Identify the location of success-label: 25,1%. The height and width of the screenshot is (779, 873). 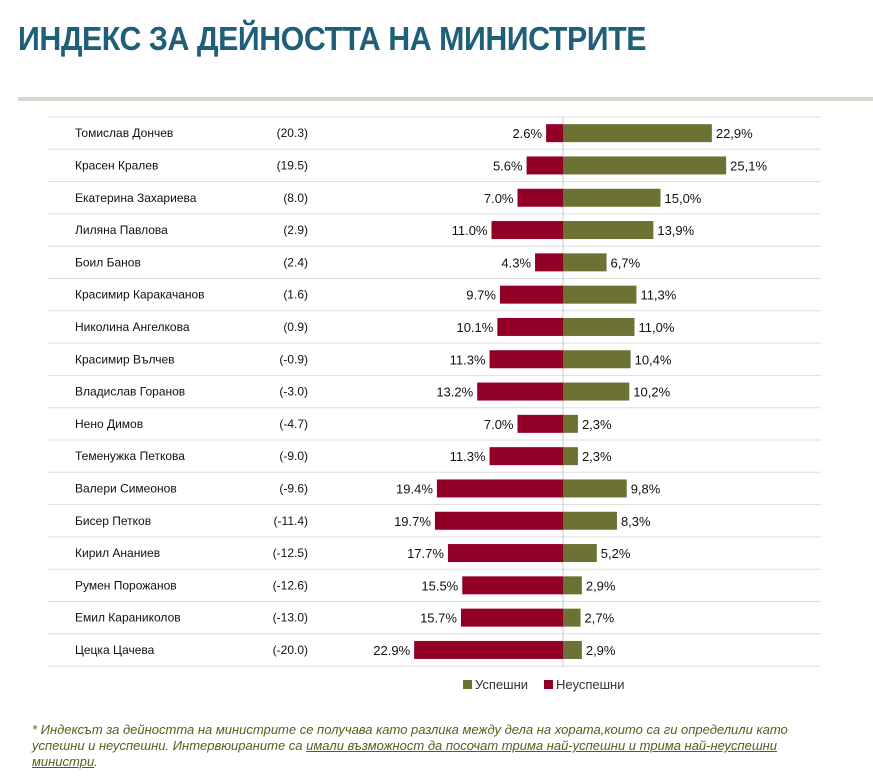
(748, 165).